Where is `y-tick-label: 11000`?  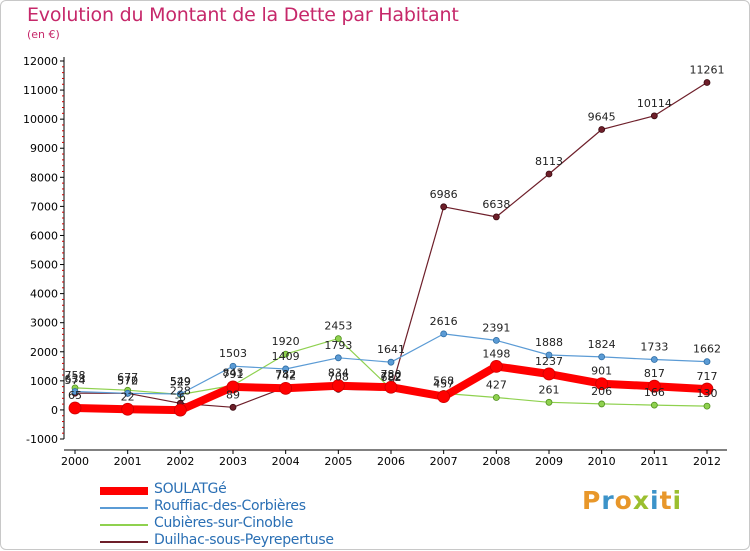
y-tick-label: 11000 is located at coordinates (40, 90).